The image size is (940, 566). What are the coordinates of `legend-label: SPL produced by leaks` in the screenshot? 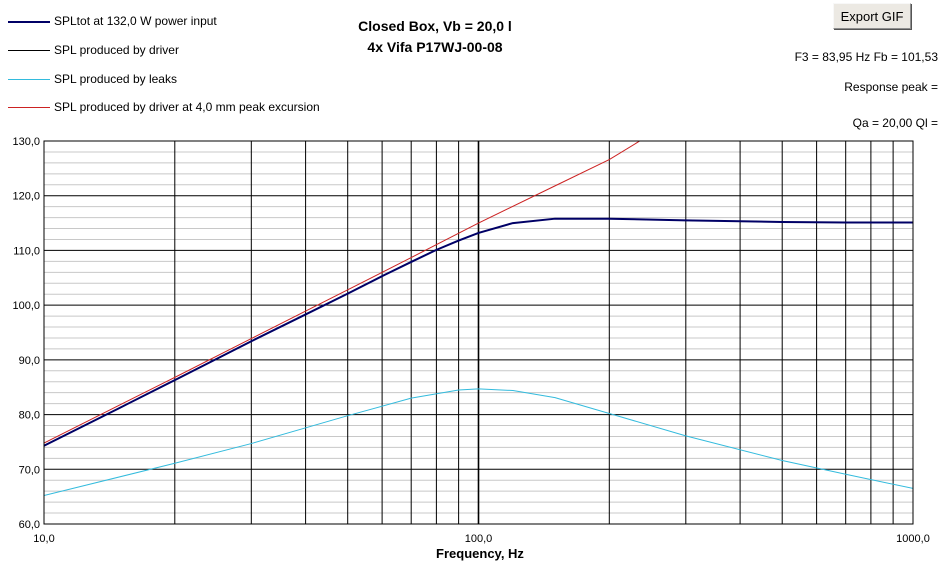 It's located at (115, 79).